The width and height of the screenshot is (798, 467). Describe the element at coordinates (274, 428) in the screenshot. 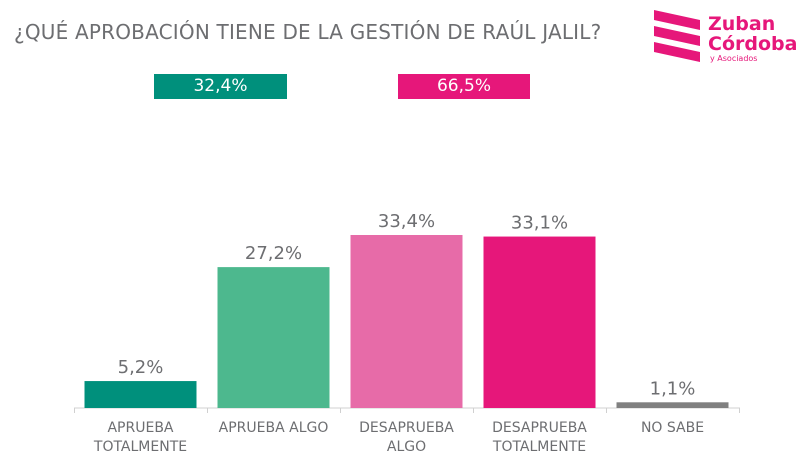

I see `category-label-1-0: APRUEBA ALGO` at that location.